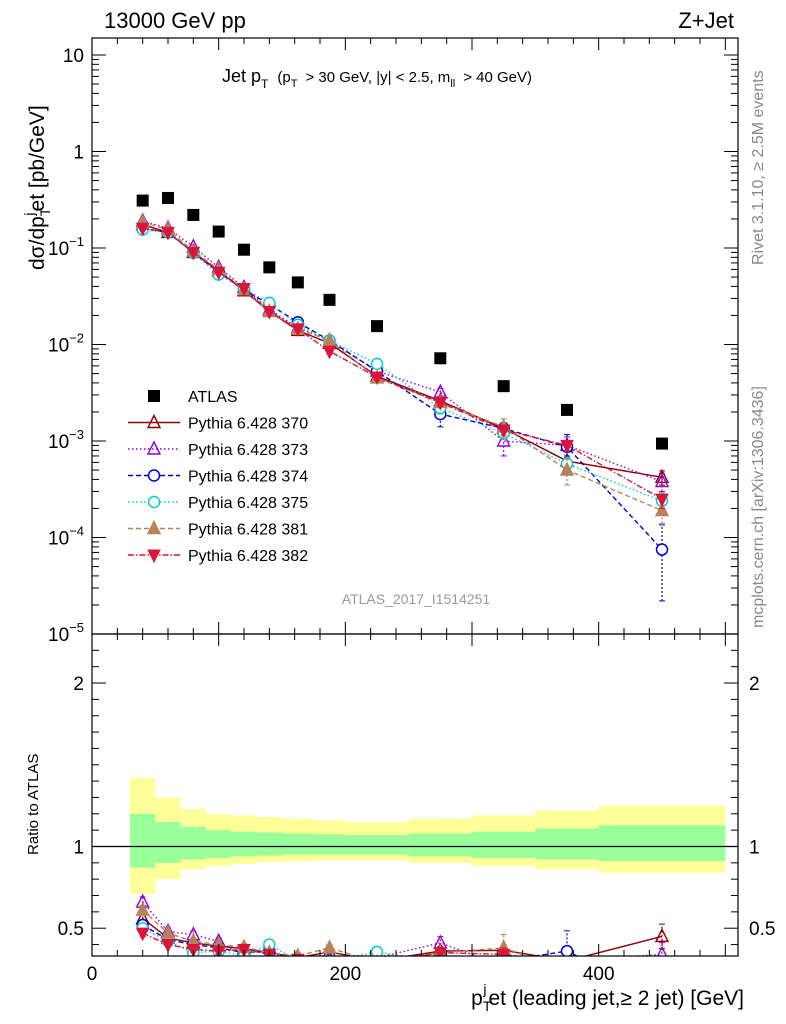 Image resolution: width=786 pixels, height=1024 pixels. I want to click on legend-item: ATLAS, so click(193, 397).